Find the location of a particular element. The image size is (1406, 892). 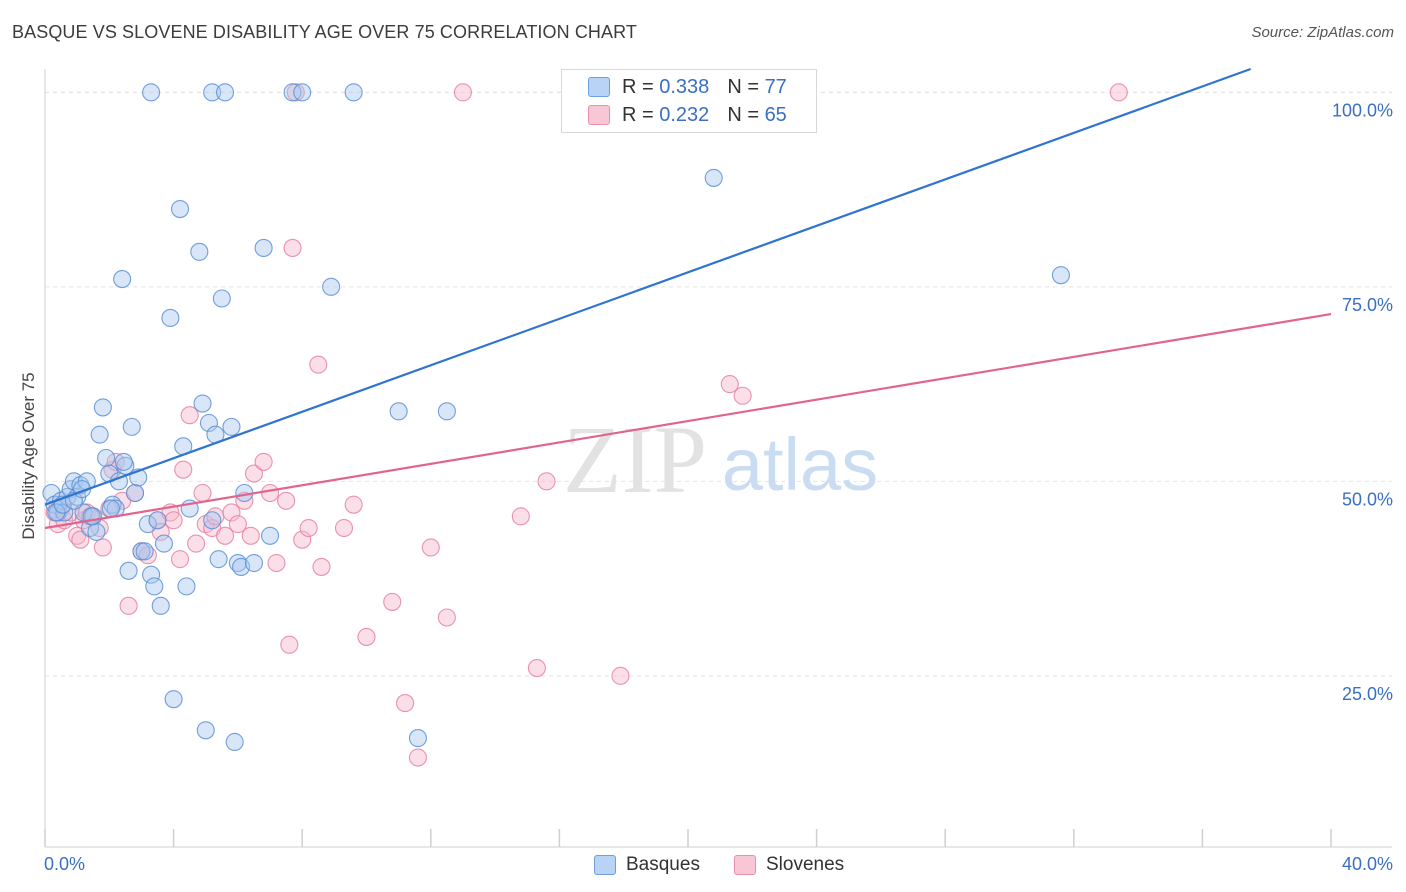

bottom-legend-slovenes: Slovenes is located at coordinates (789, 865).